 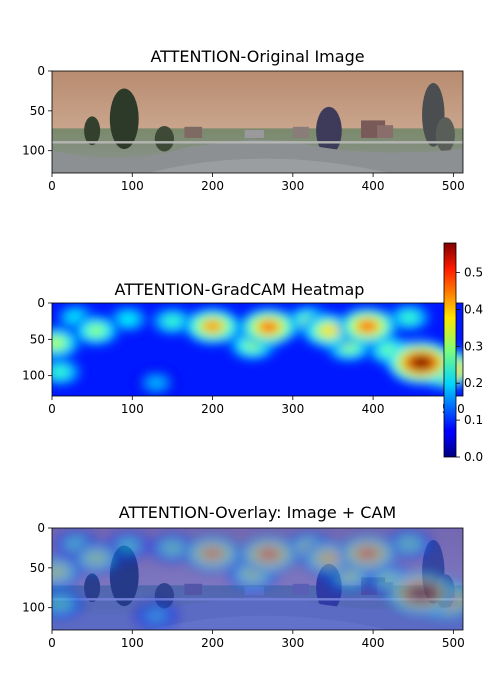 I want to click on colorbar-tick-label: 0.4, so click(x=473, y=309).